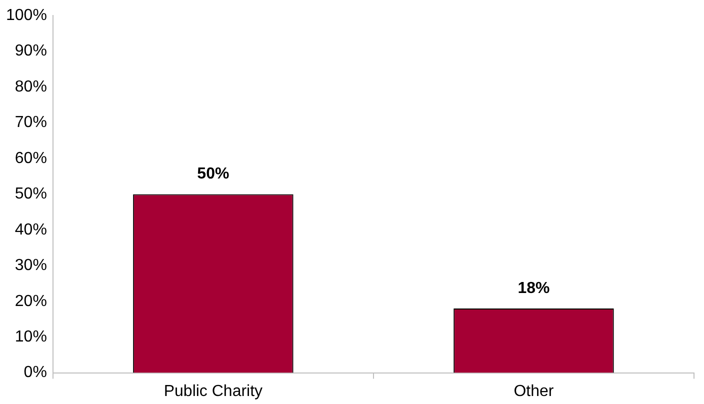  What do you see at coordinates (30, 158) in the screenshot?
I see `y-tick-label: 60%` at bounding box center [30, 158].